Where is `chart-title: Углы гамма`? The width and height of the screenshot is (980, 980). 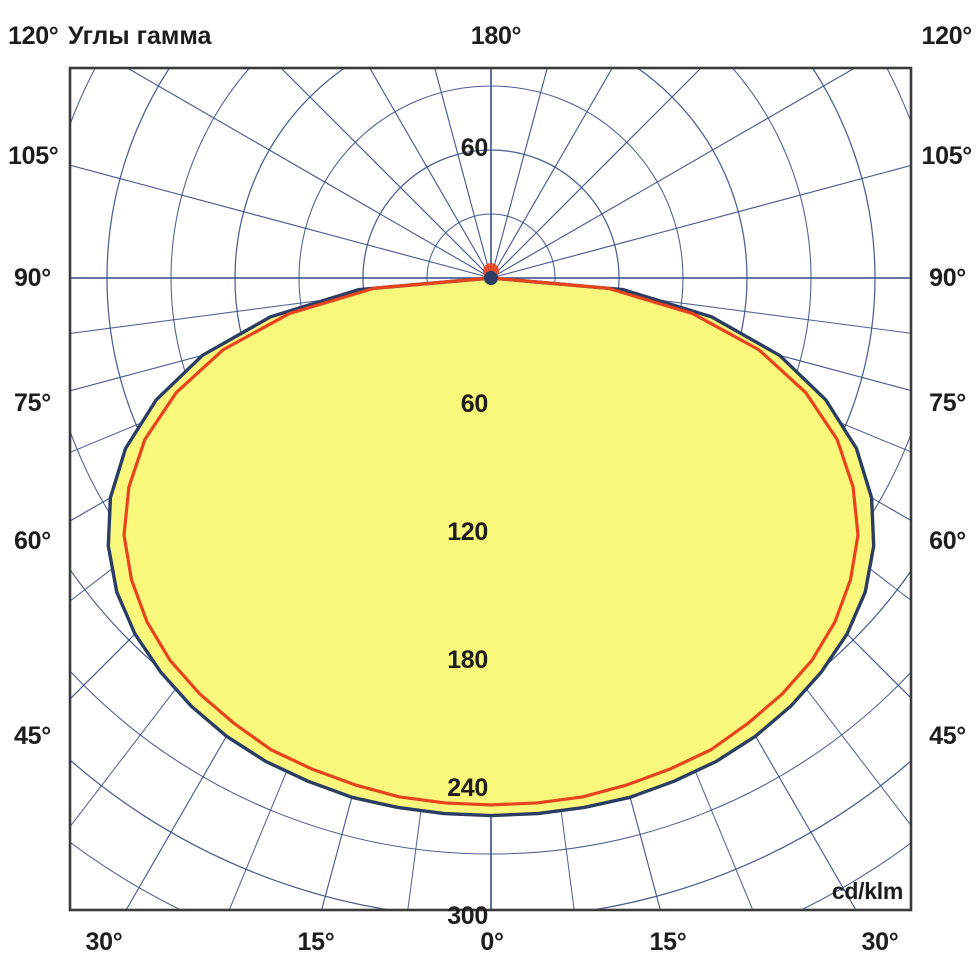 chart-title: Углы гамма is located at coordinates (140, 36).